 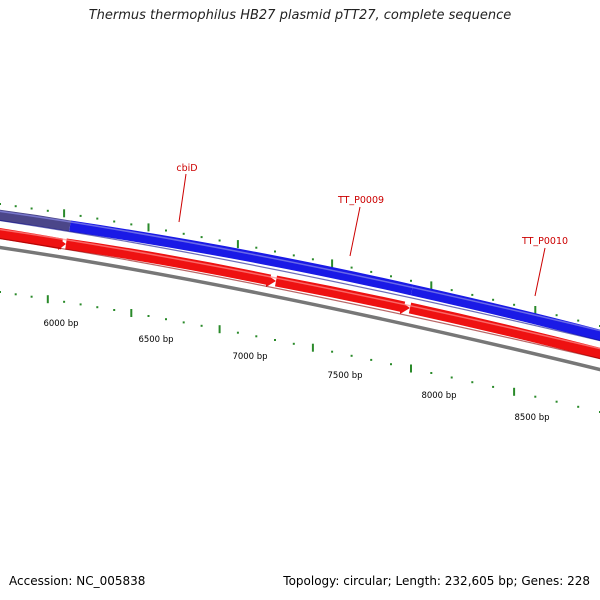 What do you see at coordinates (60, 324) in the screenshot?
I see `position-label-6000: 6000 bp` at bounding box center [60, 324].